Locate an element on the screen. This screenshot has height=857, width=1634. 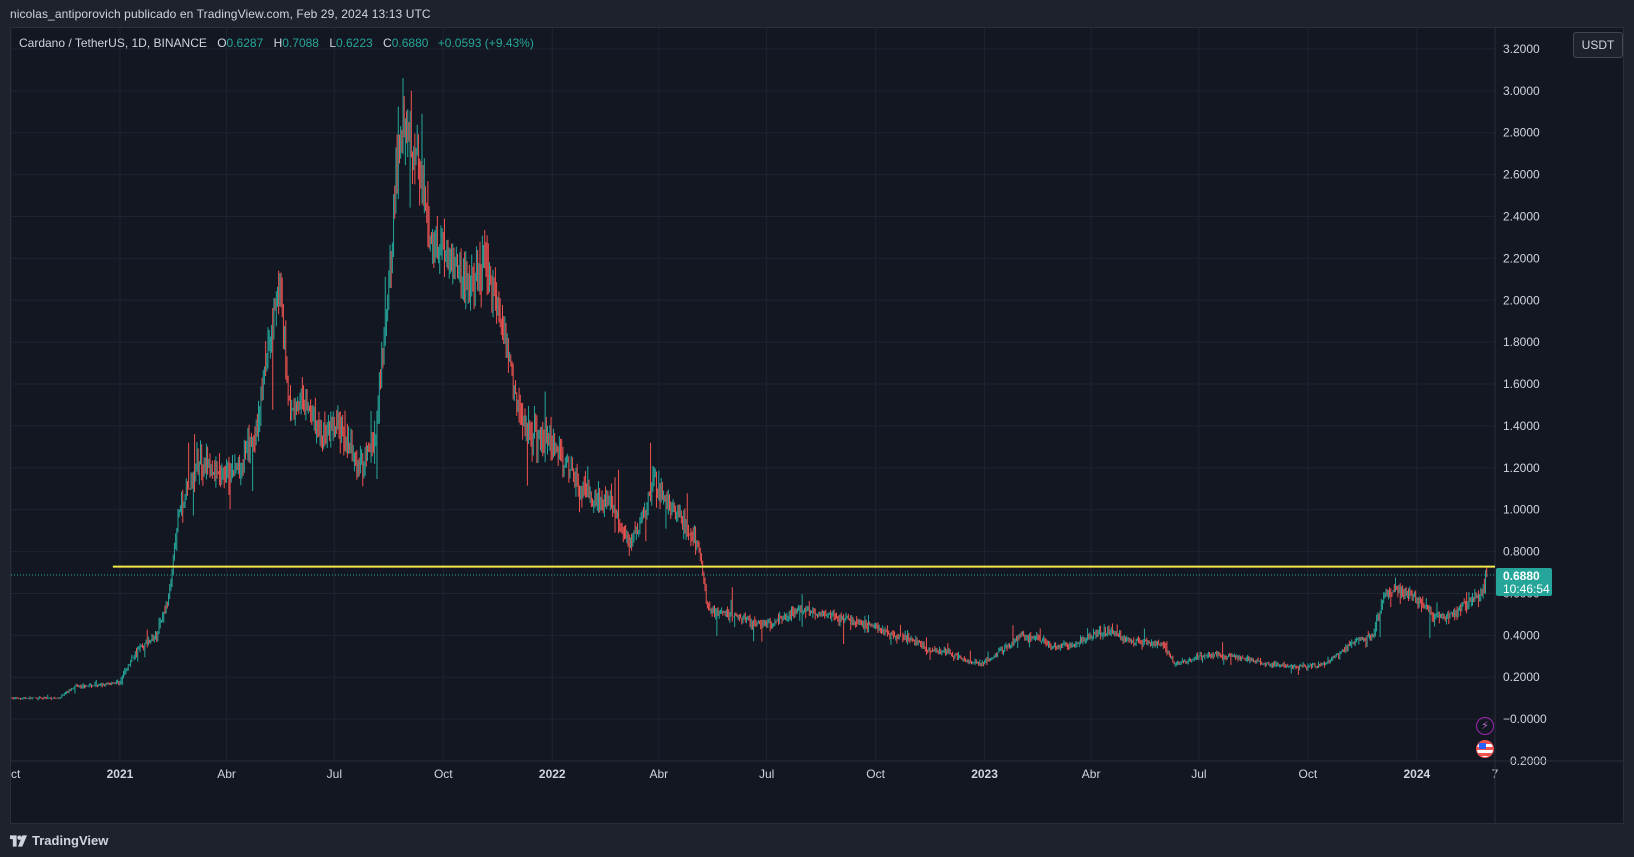
high-label: H is located at coordinates (278, 43).